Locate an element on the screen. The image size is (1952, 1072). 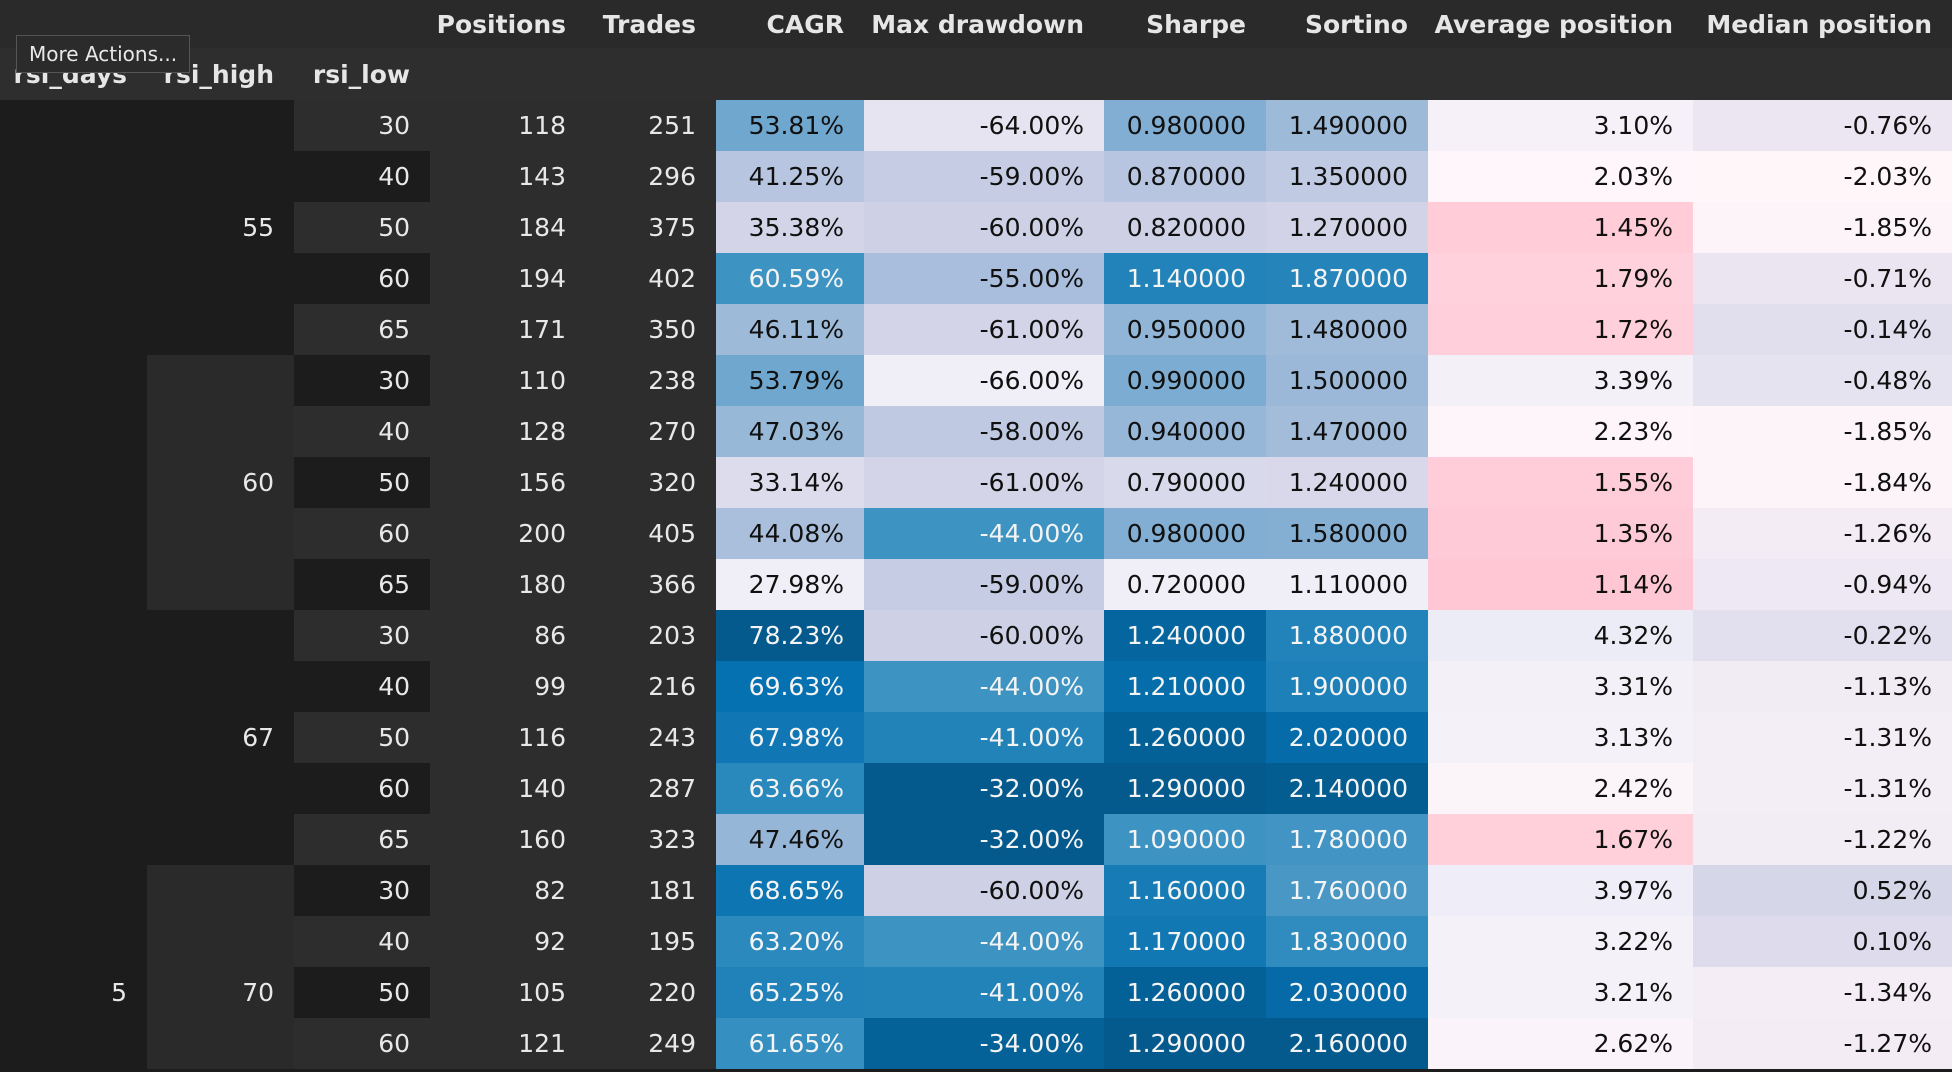
sortino-cell: 1.900000 is located at coordinates (1347, 686).